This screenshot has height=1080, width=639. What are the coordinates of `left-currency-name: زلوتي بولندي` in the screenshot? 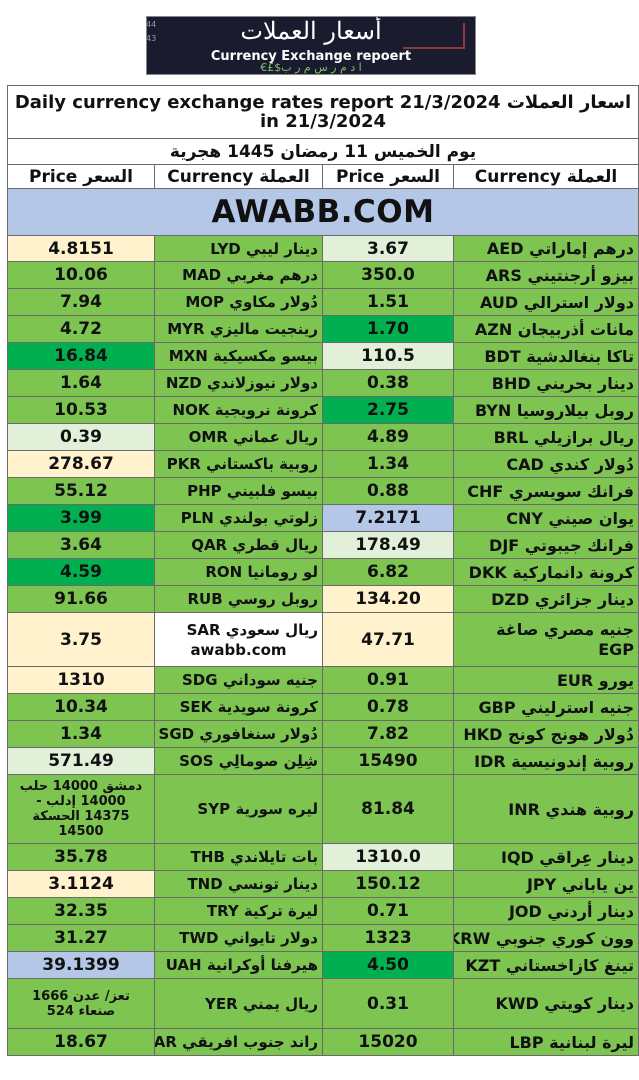 It's located at (268, 518).